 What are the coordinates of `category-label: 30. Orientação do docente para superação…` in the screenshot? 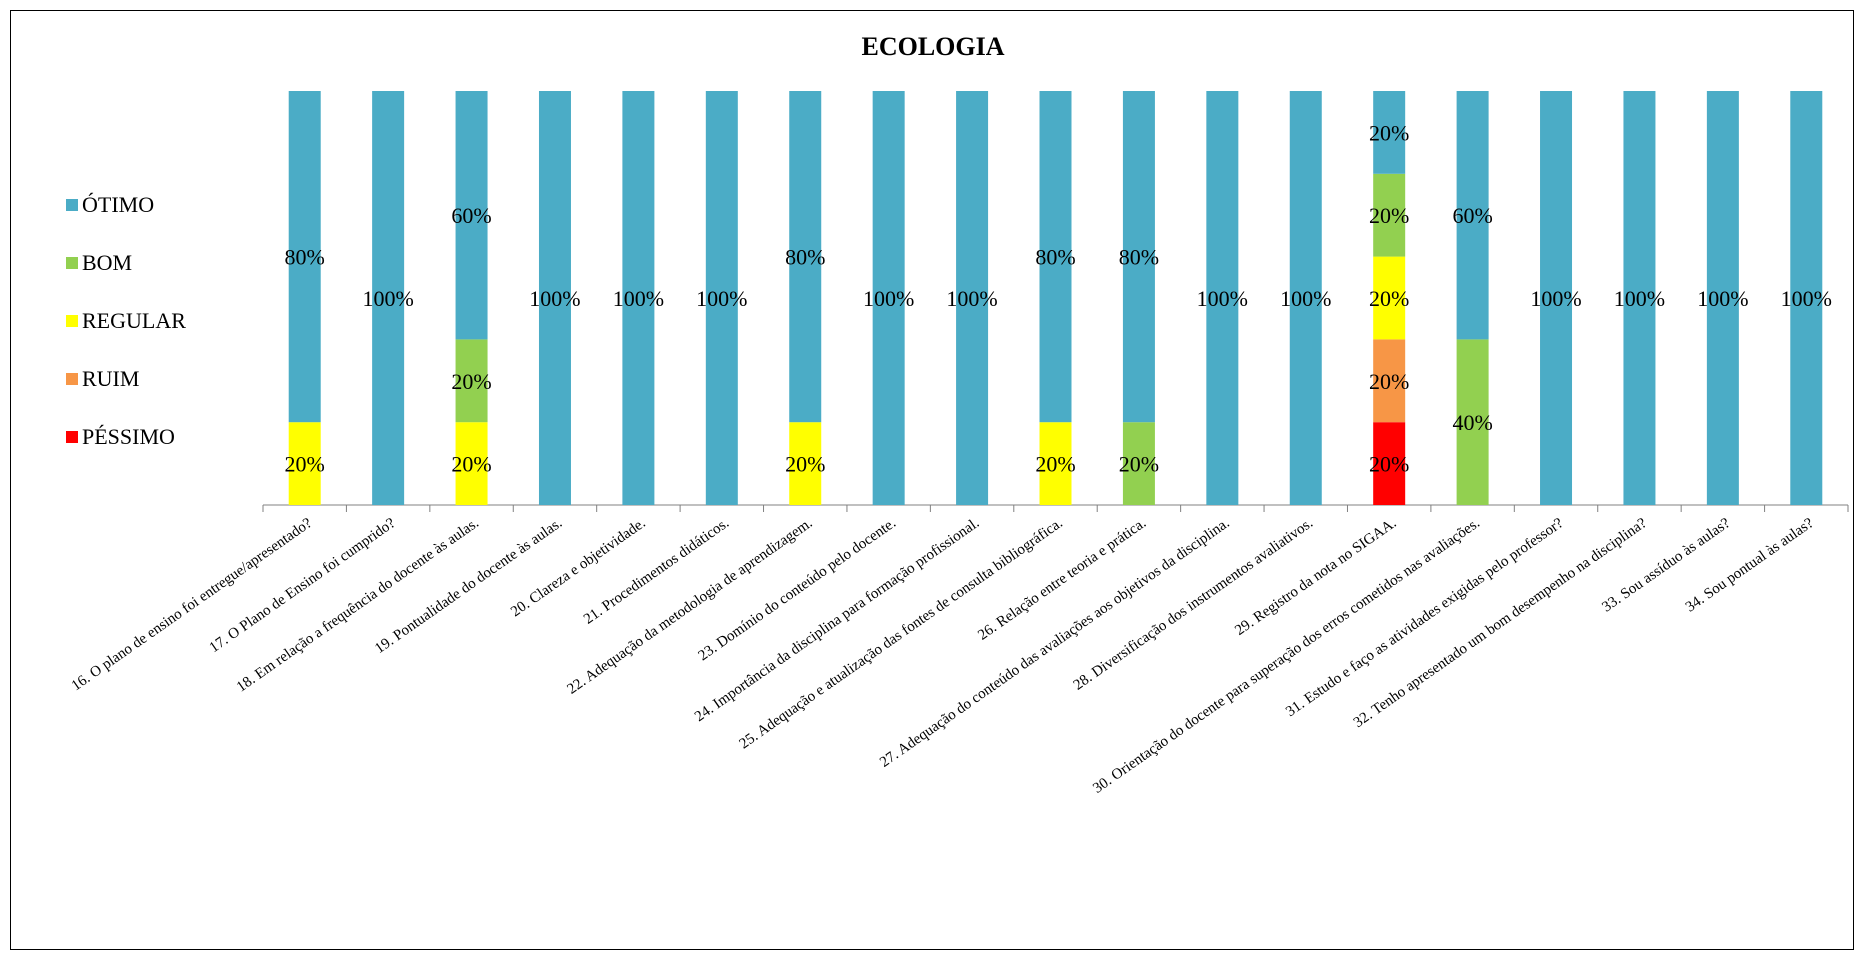 It's located at (1286, 656).